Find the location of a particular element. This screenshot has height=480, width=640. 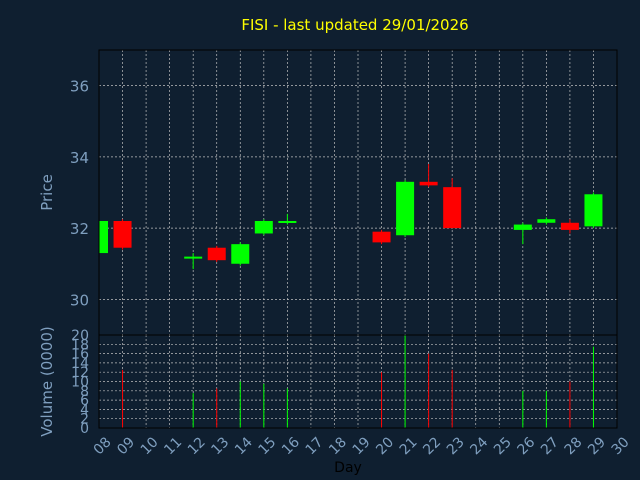

volume-y-tick-label: 10 is located at coordinates (80, 383).